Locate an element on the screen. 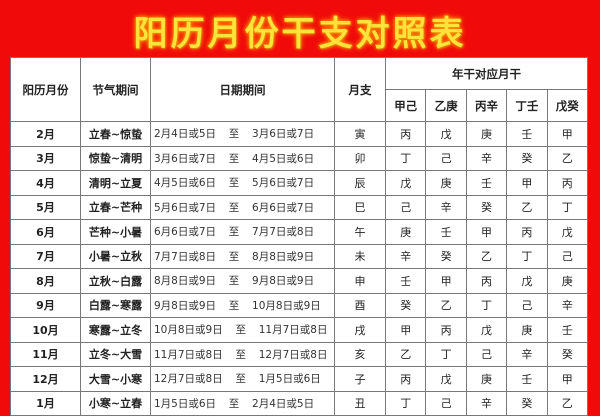 The image size is (600, 416). date-range-cell: 11月7日或8日至 12月7日或8日 is located at coordinates (242, 354).